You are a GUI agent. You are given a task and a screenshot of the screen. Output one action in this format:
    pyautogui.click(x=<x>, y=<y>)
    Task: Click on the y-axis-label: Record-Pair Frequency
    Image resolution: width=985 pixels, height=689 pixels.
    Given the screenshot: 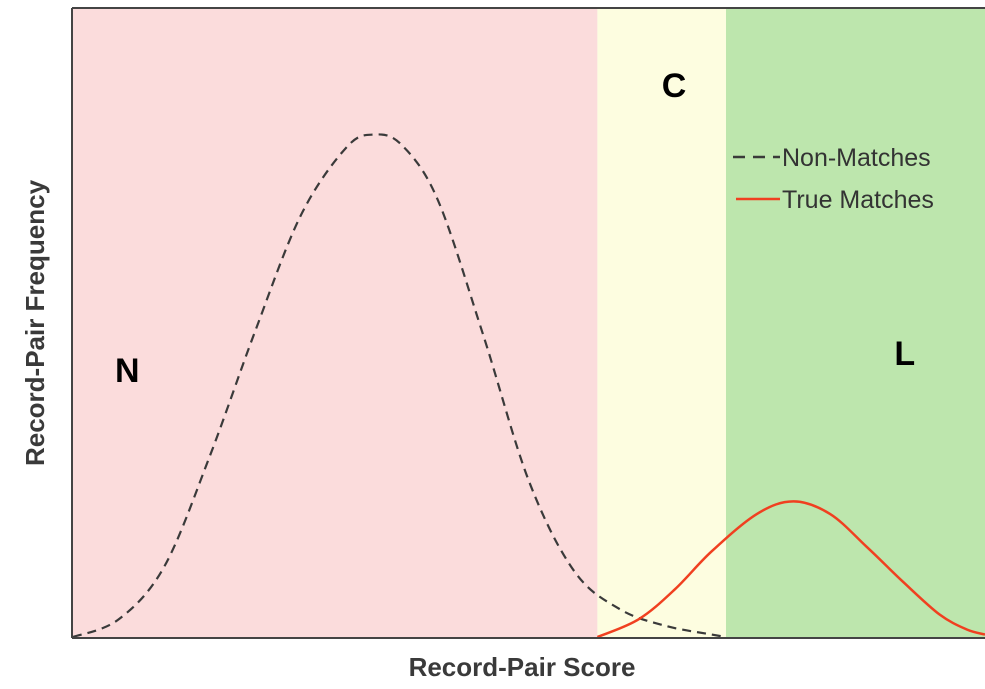 What is the action you would take?
    pyautogui.click(x=35, y=322)
    